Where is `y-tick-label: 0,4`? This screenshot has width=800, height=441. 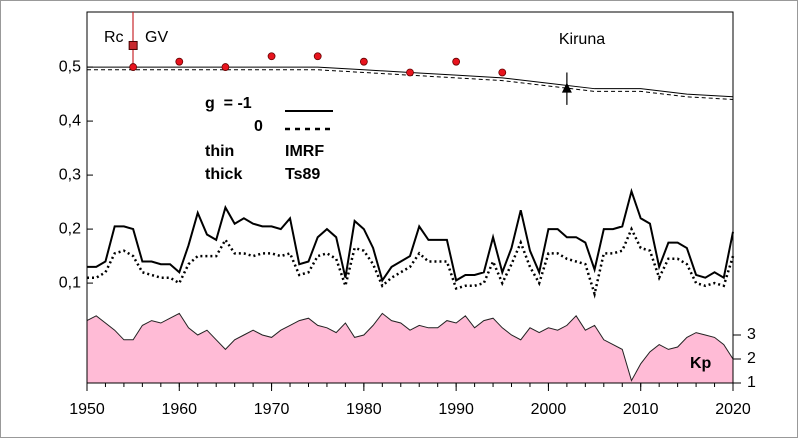 y-tick-label: 0,4 is located at coordinates (70, 120).